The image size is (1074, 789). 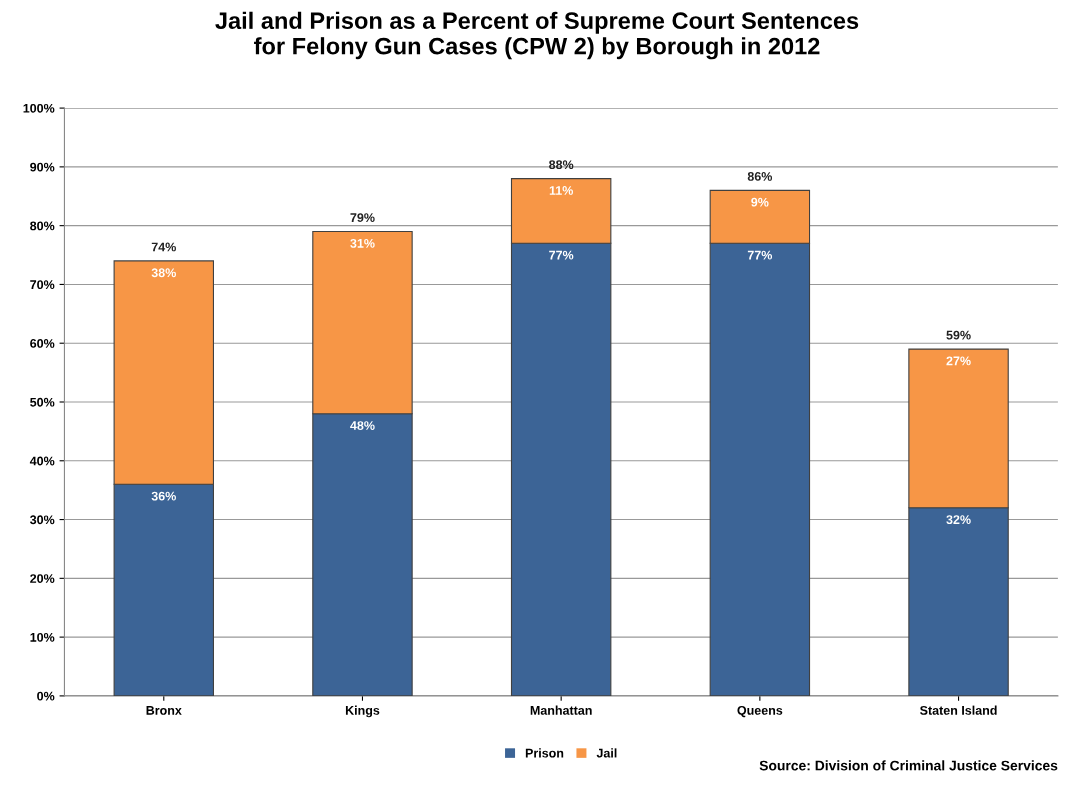 I want to click on y-tick-label: 90%, so click(x=42, y=167).